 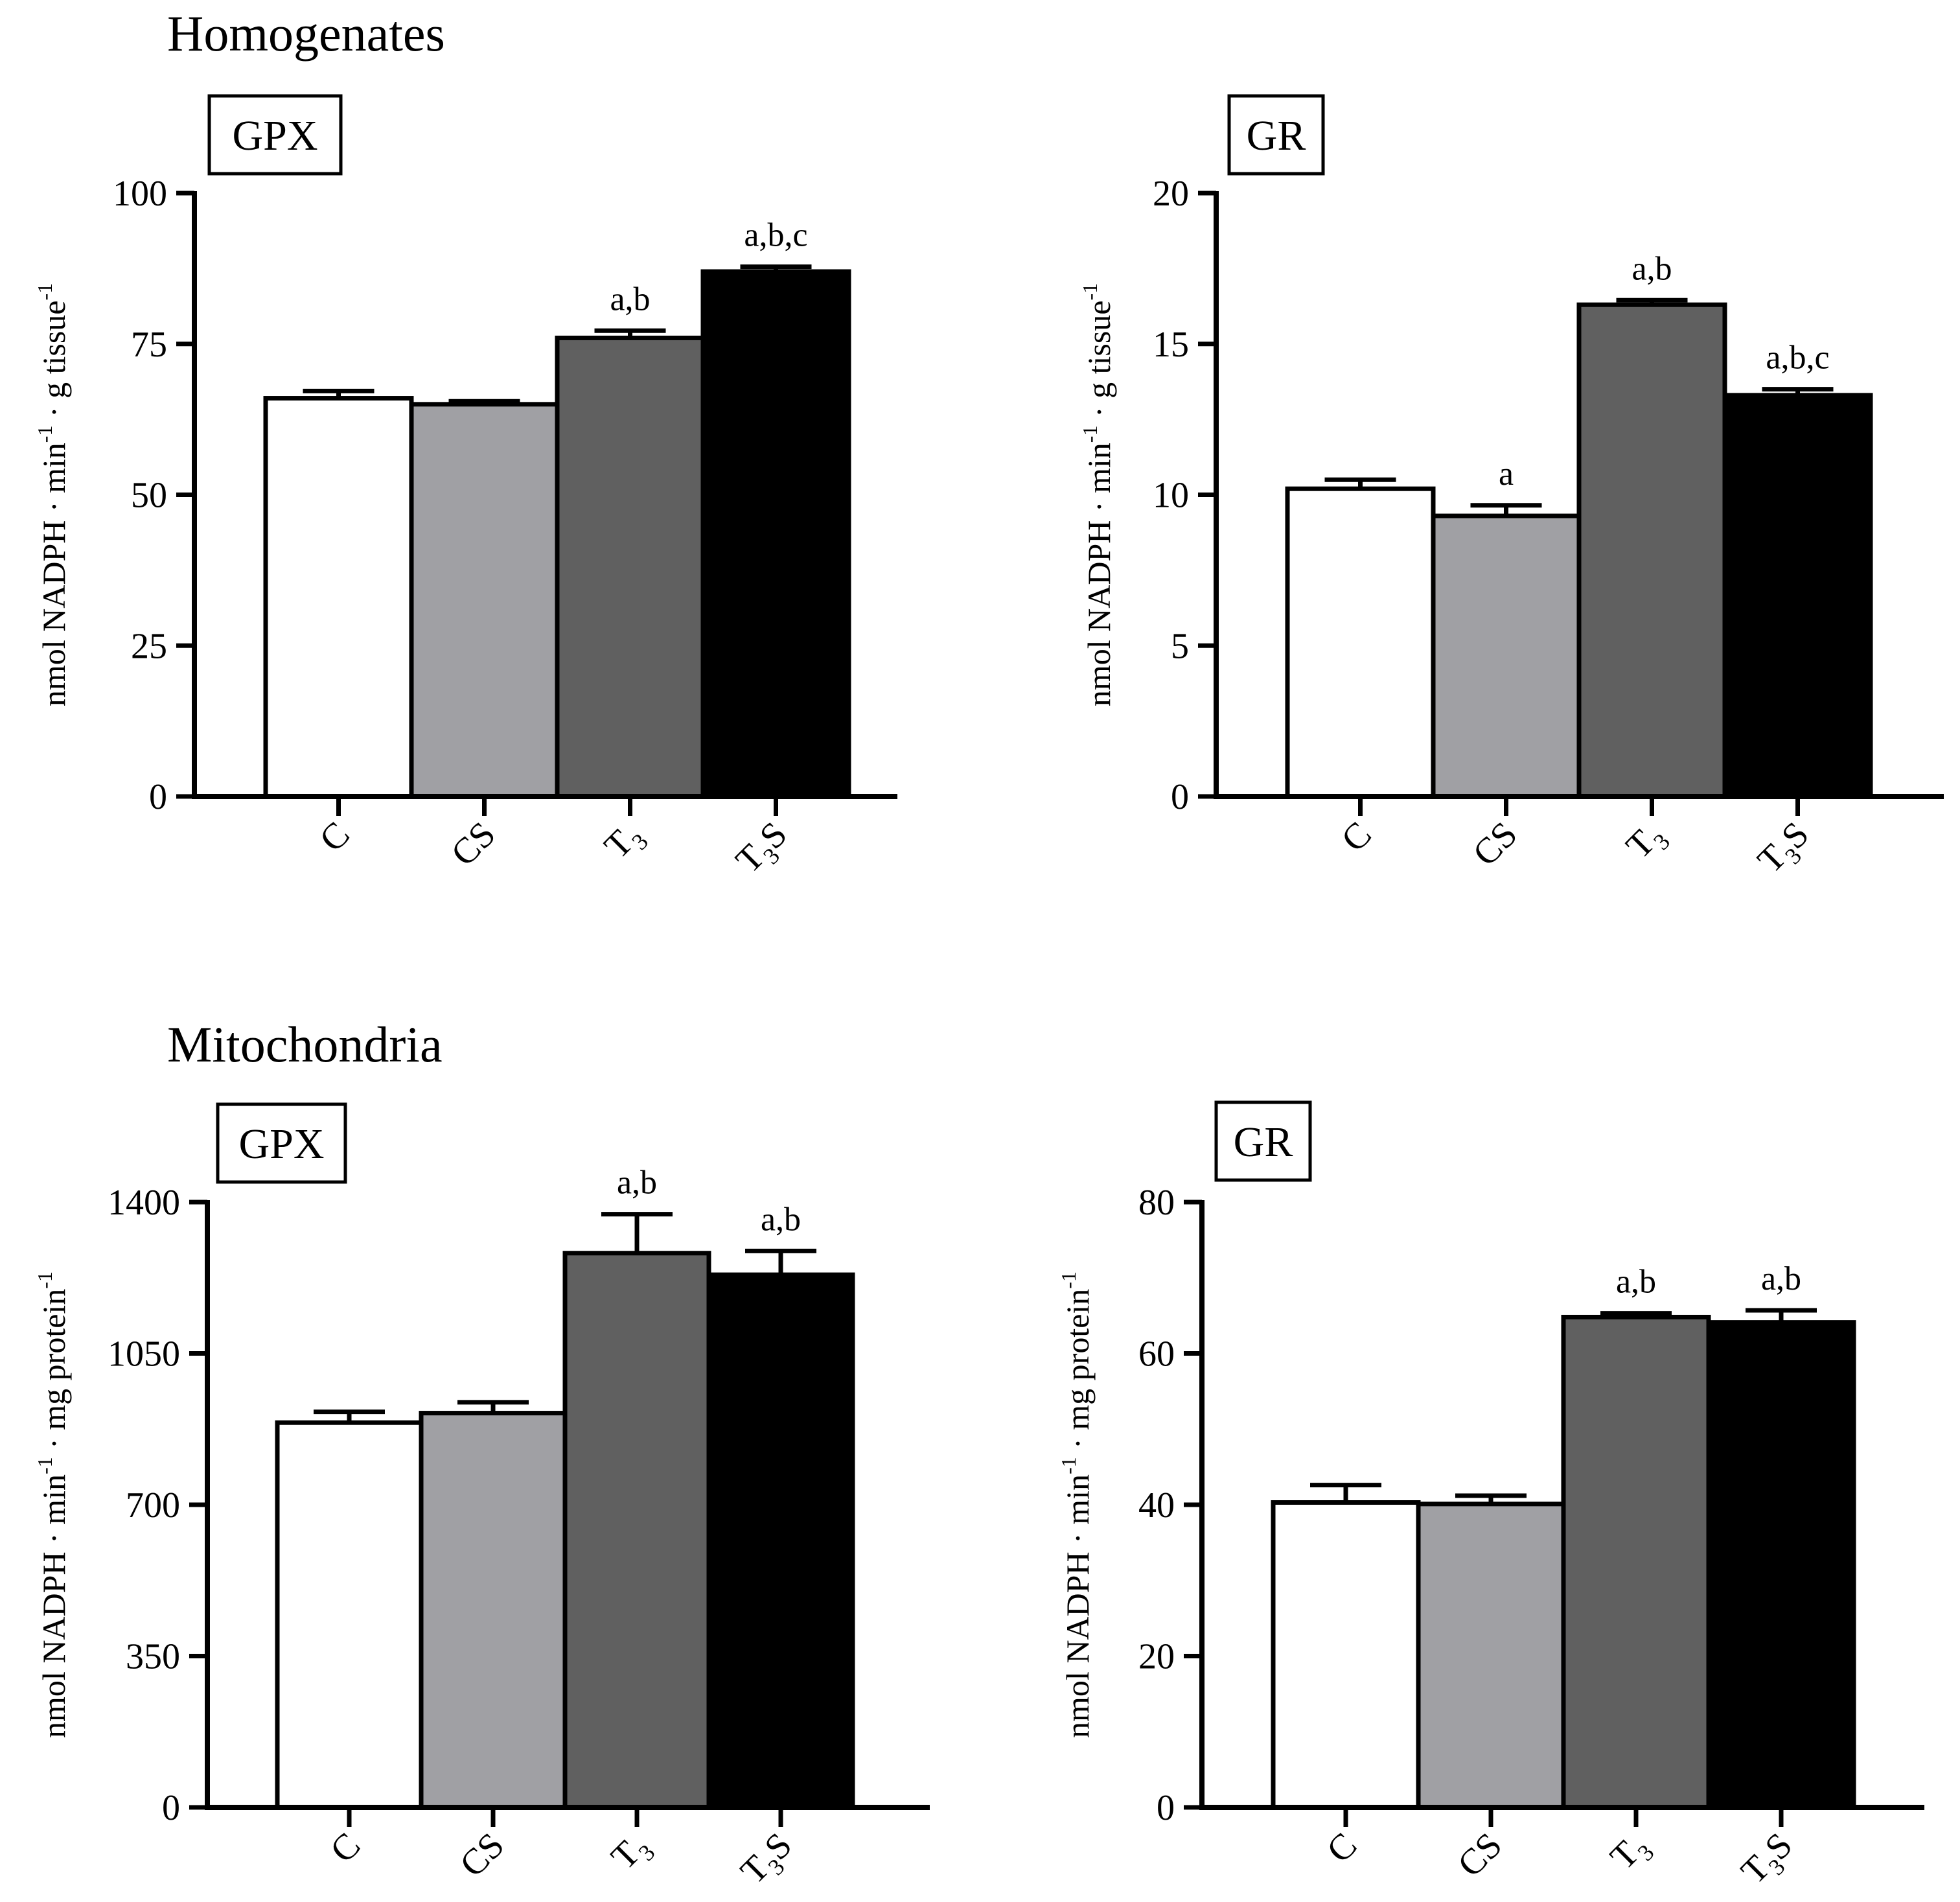 I want to click on y-tick-label: 15, so click(x=1171, y=345).